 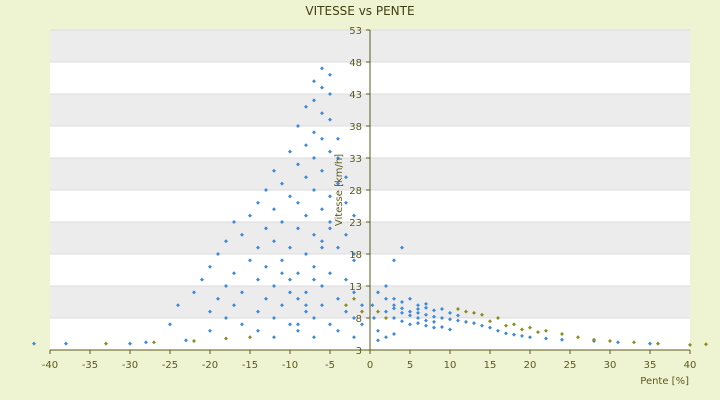 What do you see at coordinates (355, 159) in the screenshot?
I see `y-tick-label: 33` at bounding box center [355, 159].